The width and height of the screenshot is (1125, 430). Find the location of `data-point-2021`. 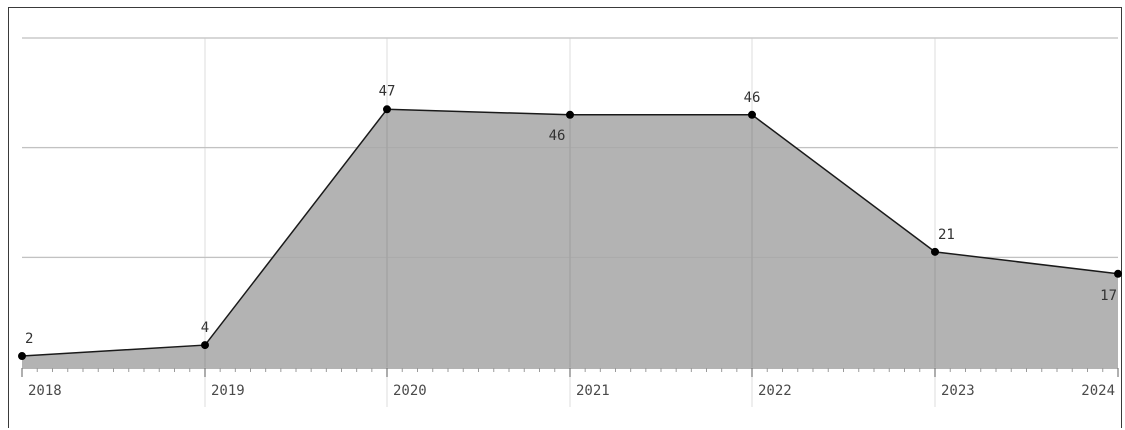

data-point-2021 is located at coordinates (570, 114).